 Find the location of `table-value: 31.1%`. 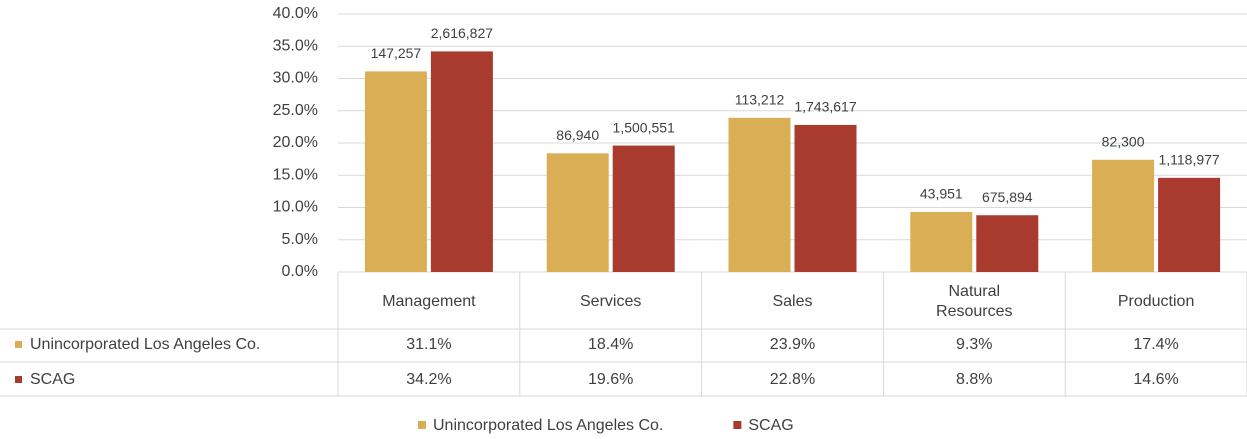

table-value: 31.1% is located at coordinates (429, 344).